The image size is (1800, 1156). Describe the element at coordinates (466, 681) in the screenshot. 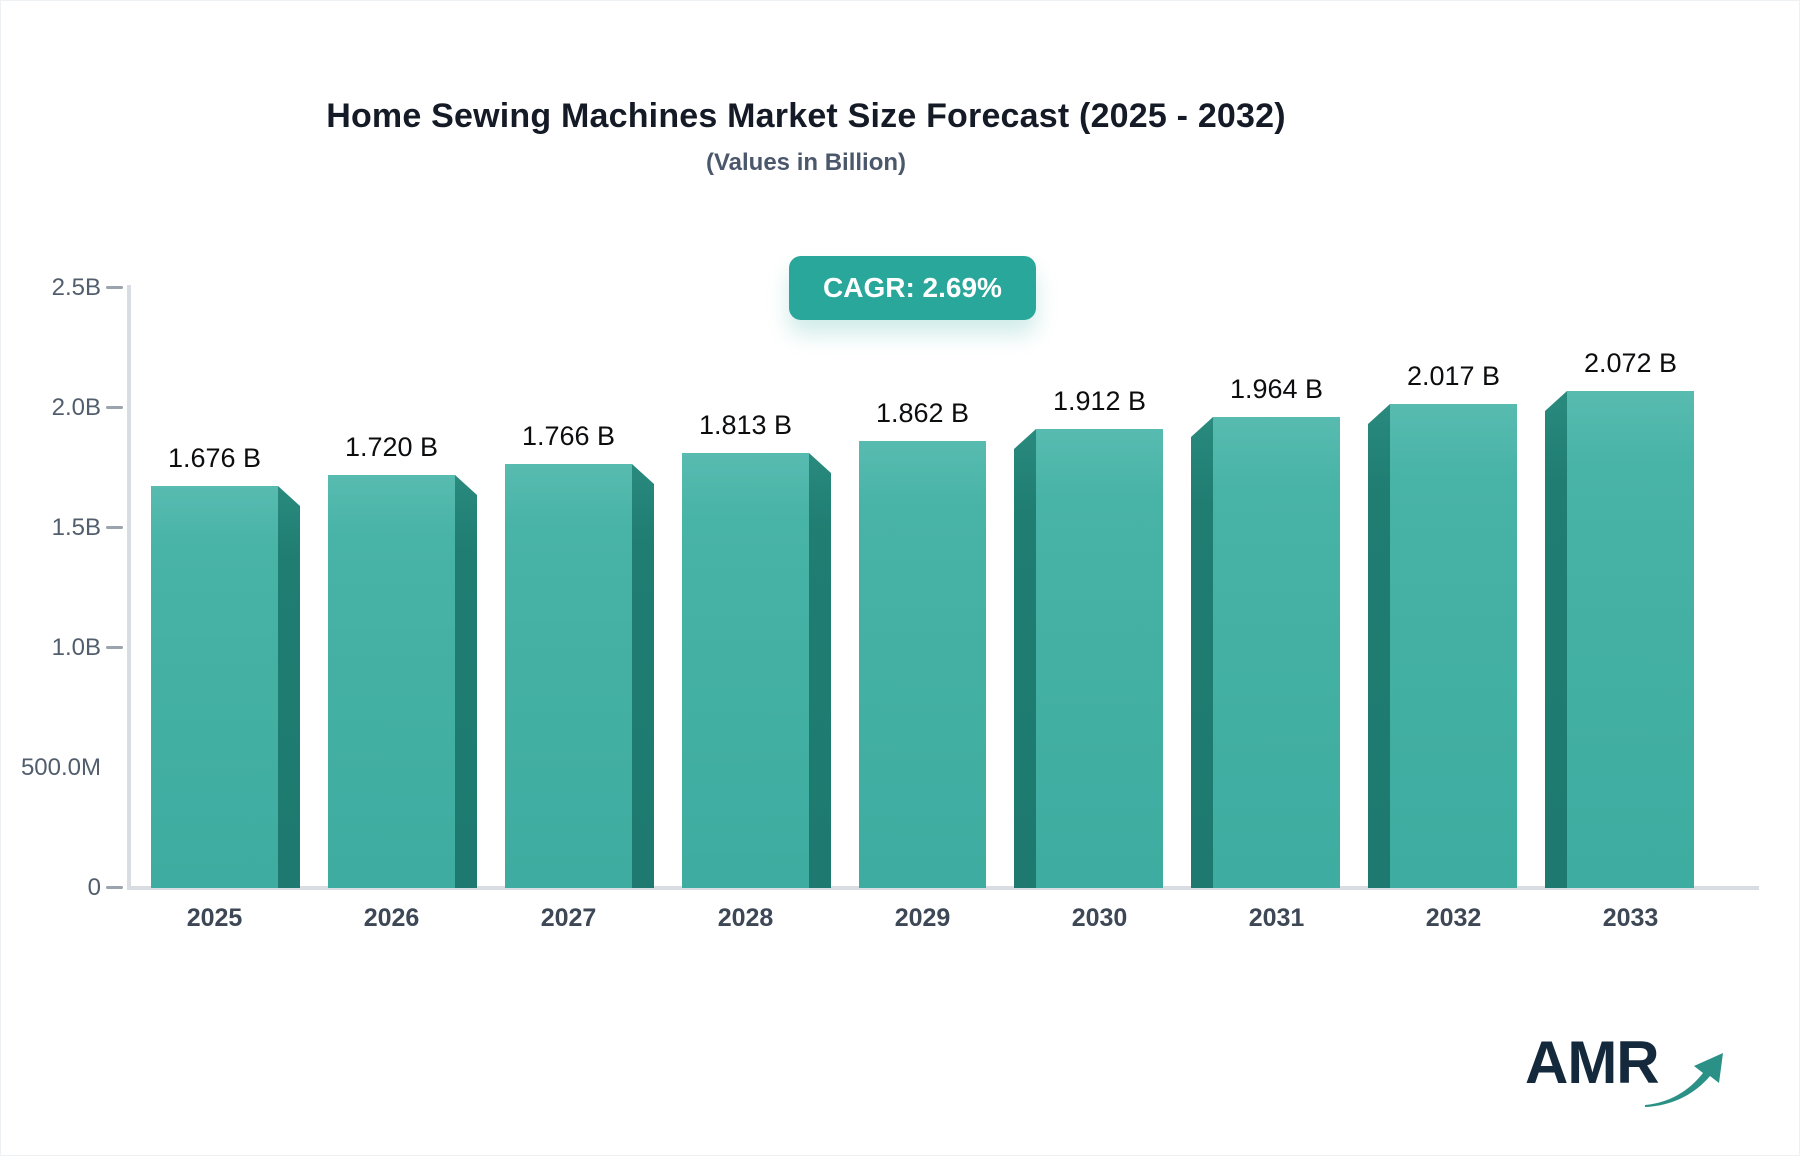

I see `bar-side-2026` at that location.